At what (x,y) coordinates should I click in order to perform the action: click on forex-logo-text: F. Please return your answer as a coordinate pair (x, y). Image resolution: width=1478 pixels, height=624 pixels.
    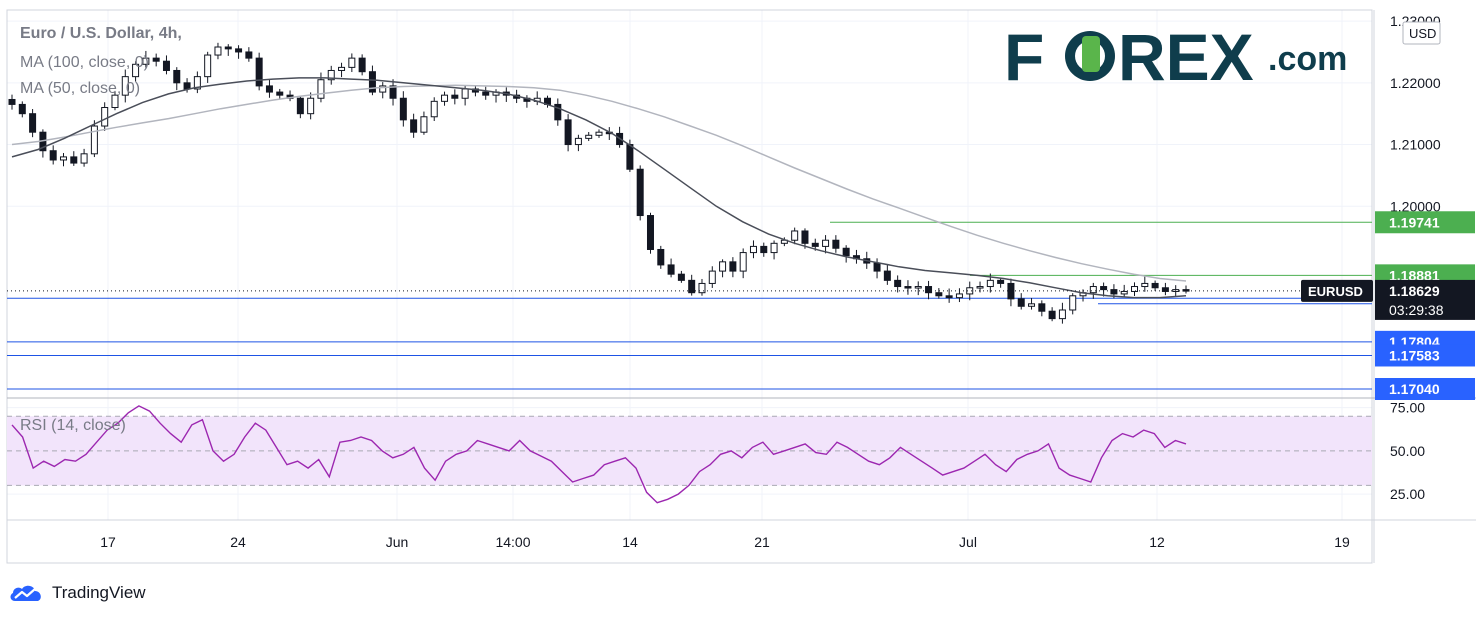
    Looking at the image, I should click on (1024, 57).